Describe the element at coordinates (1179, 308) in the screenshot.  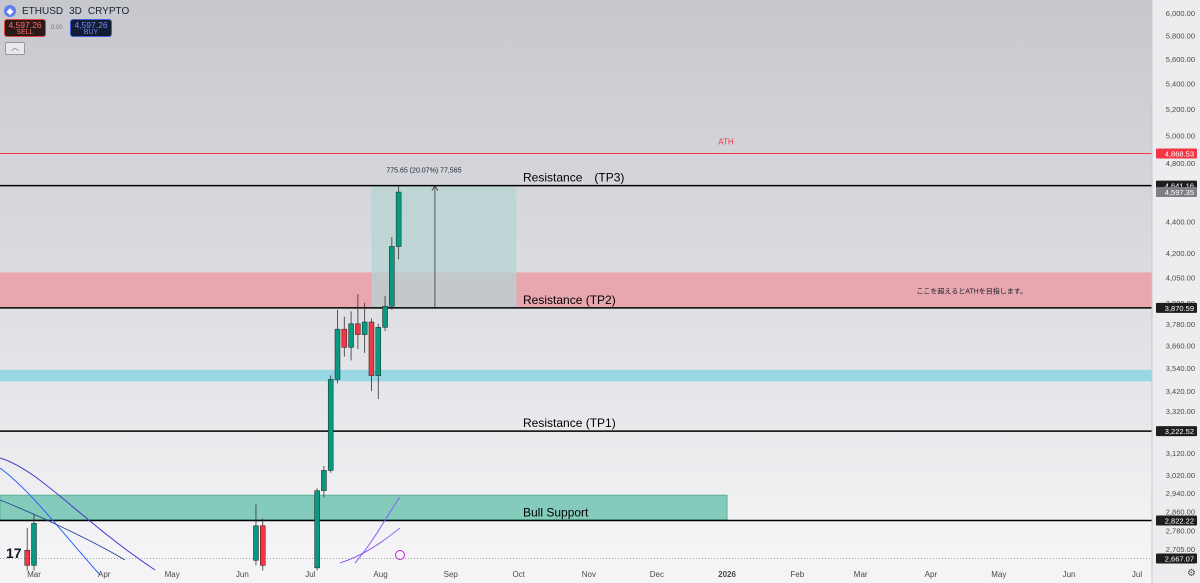
I see `price-label: 3,870.59` at that location.